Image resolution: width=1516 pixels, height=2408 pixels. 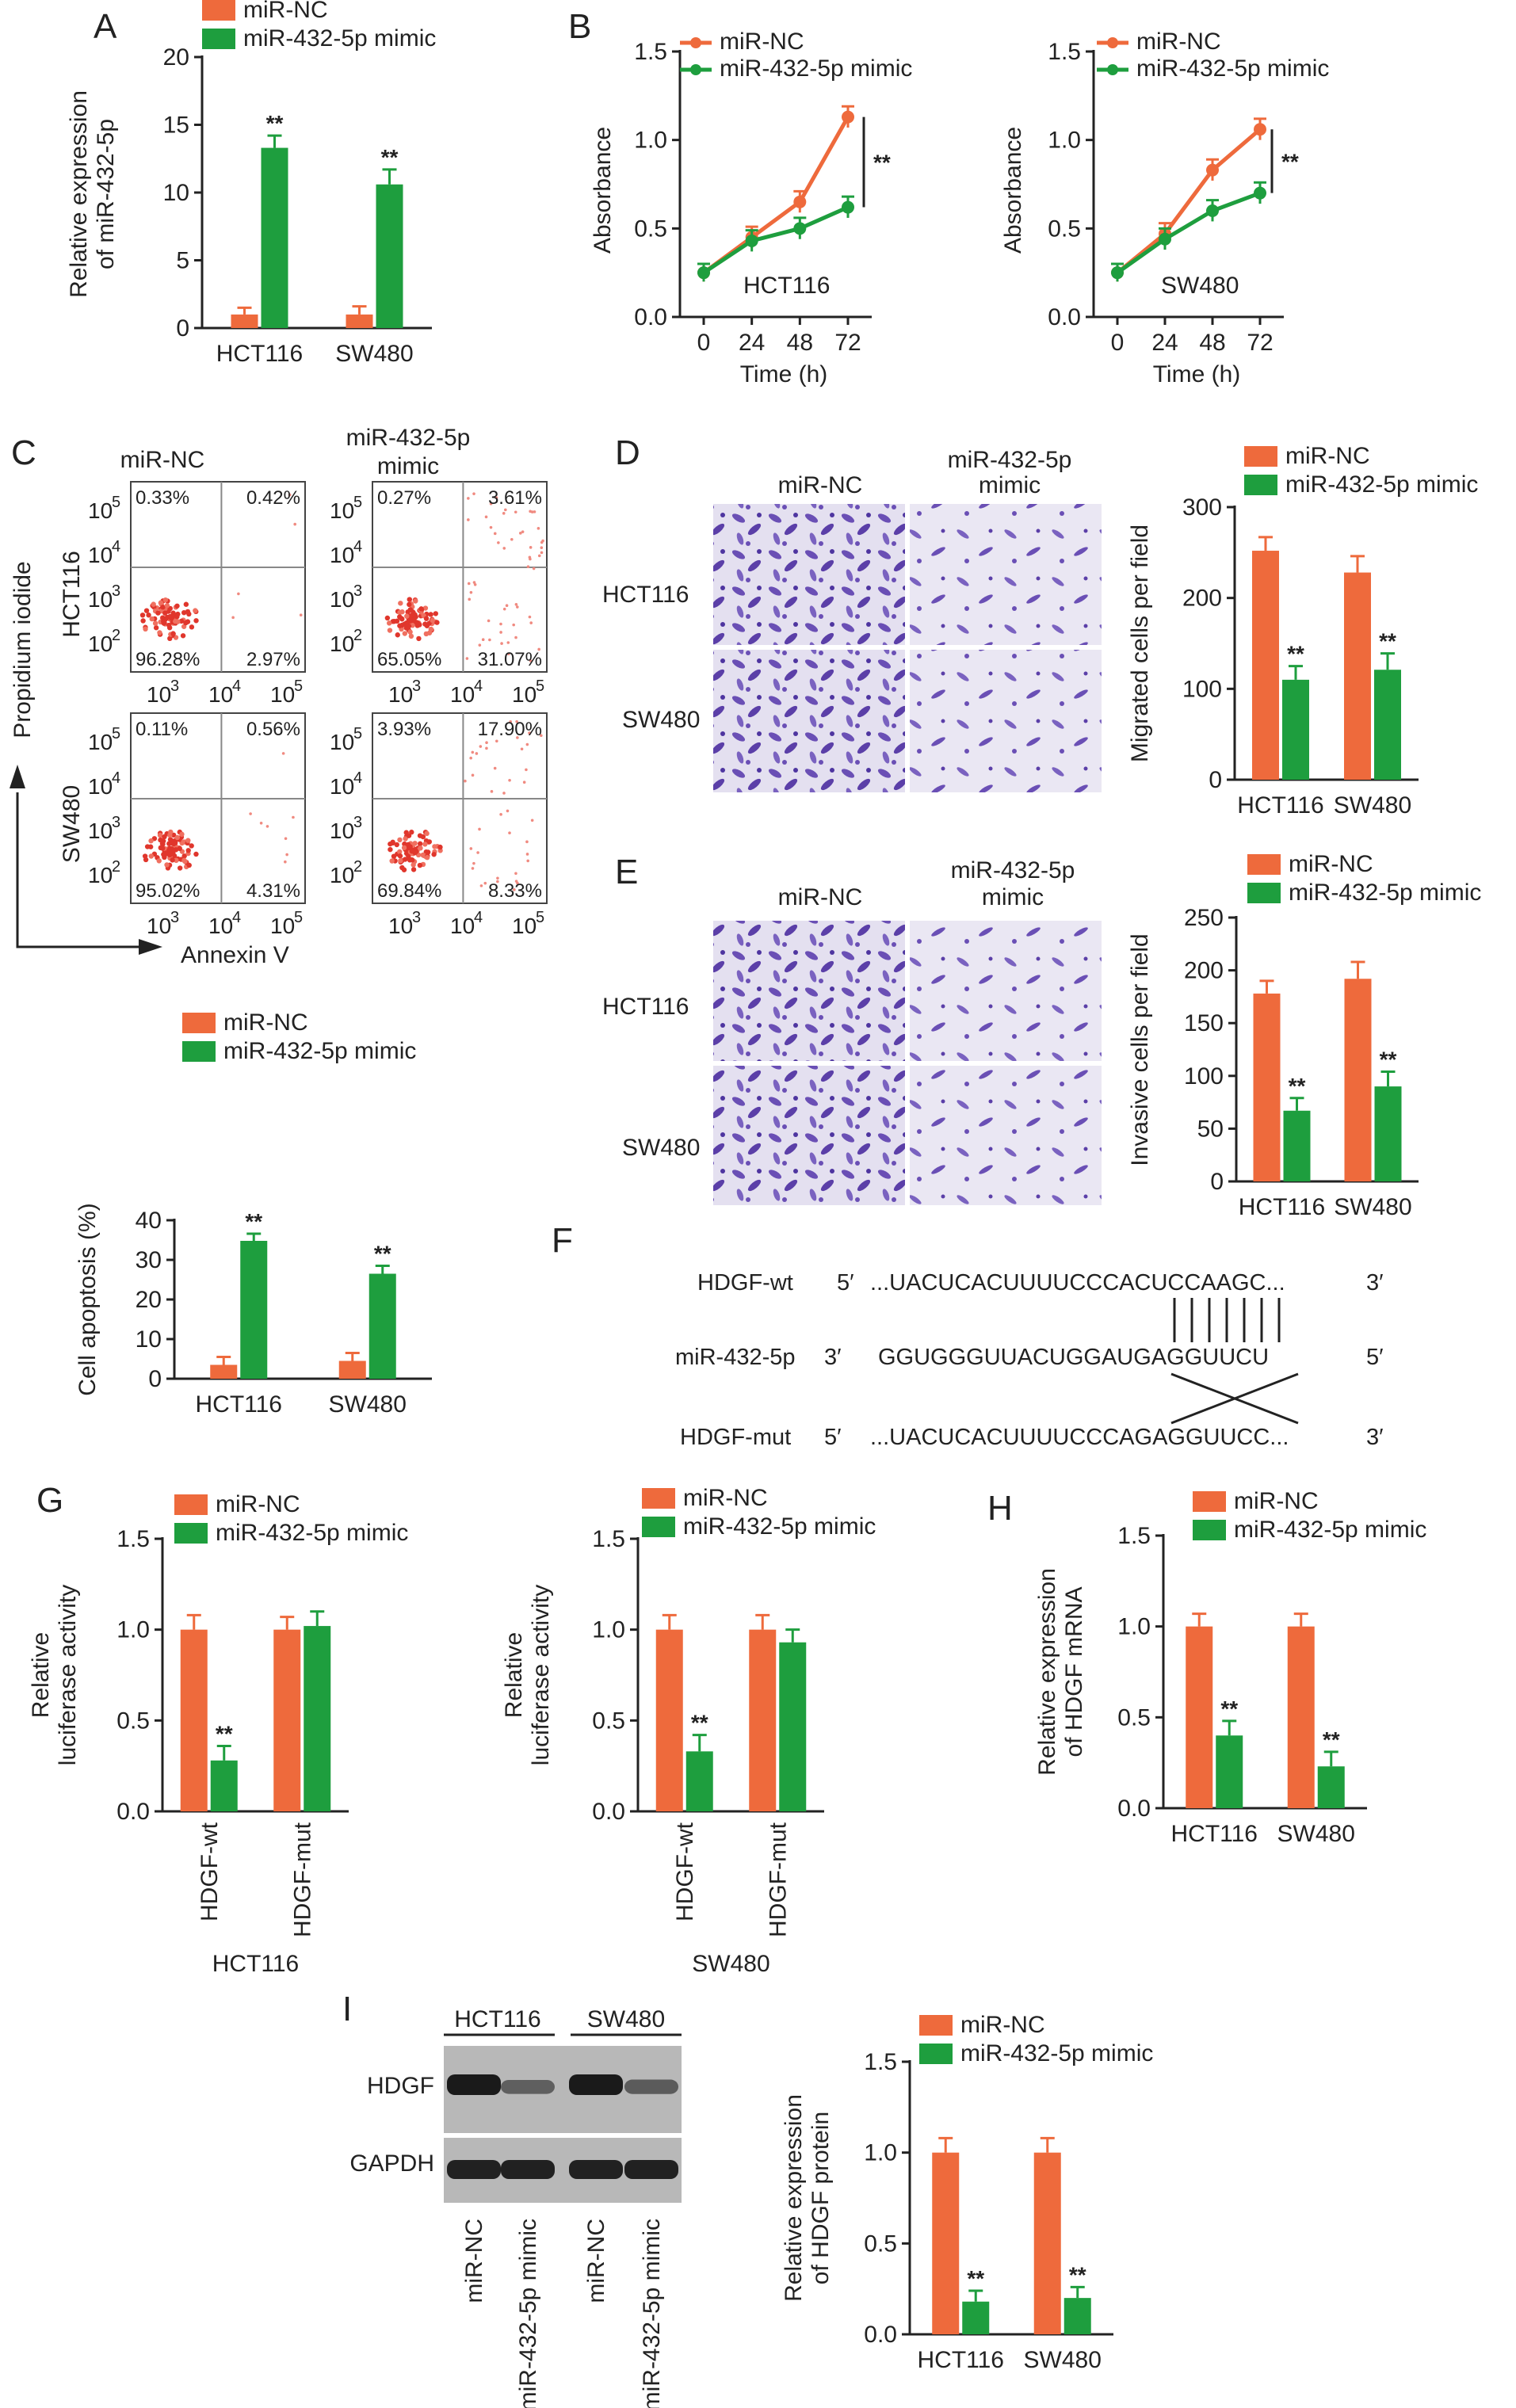 I want to click on sig-star-E-0: **, so click(x=1297, y=1086).